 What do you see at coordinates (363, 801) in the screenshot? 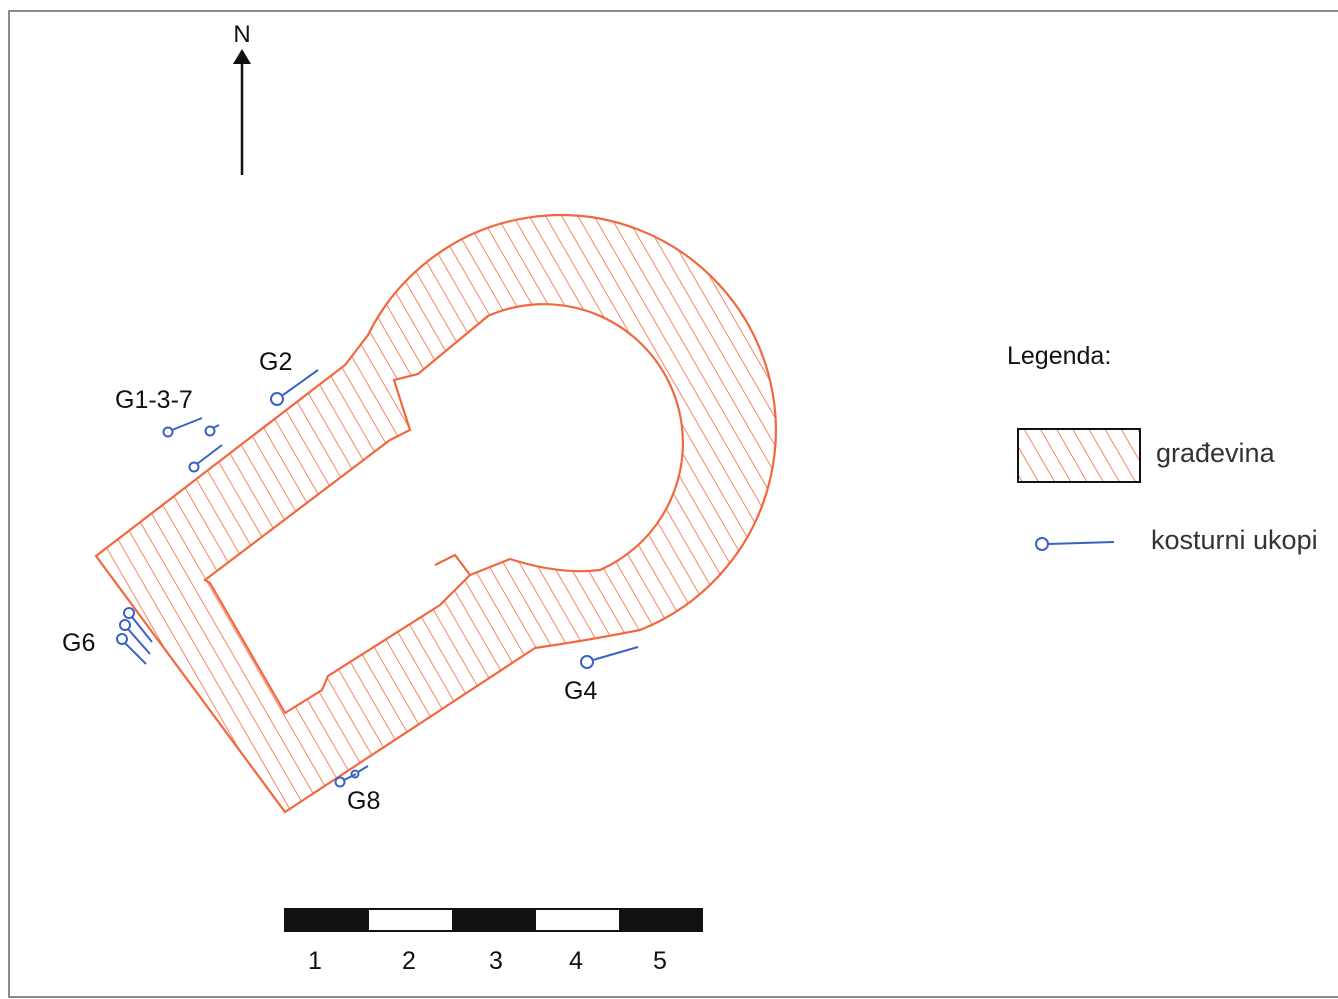
I see `grave-label-g8: G8` at bounding box center [363, 801].